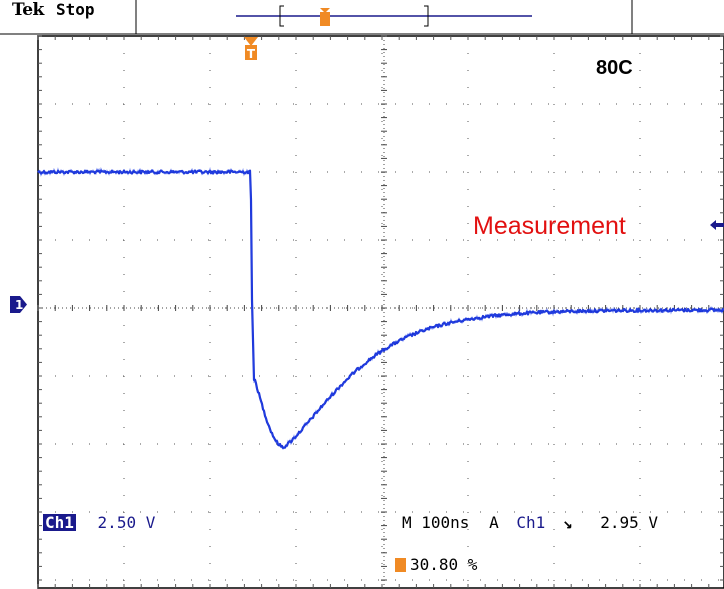 Image resolution: width=724 pixels, height=589 pixels. What do you see at coordinates (384, 16) in the screenshot?
I see `record-position-bar` at bounding box center [384, 16].